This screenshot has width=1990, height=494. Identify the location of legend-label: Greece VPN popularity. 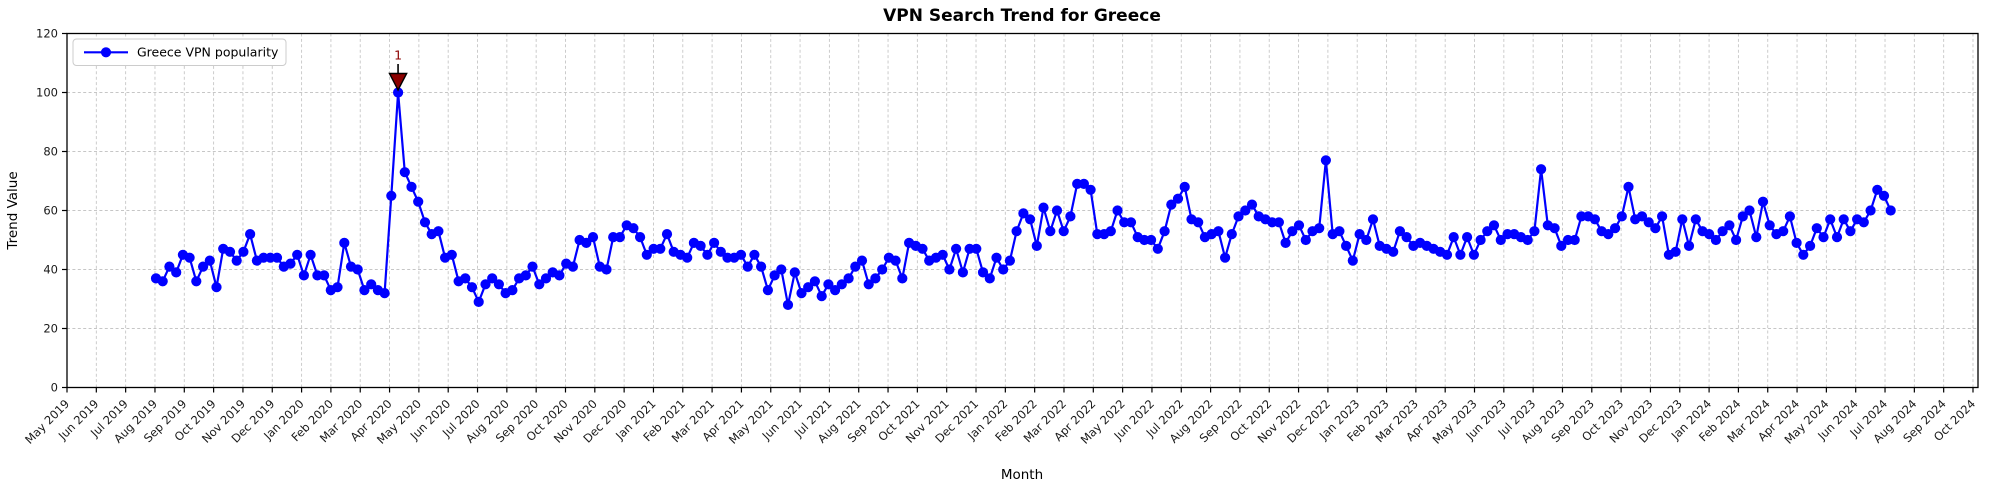
(208, 52).